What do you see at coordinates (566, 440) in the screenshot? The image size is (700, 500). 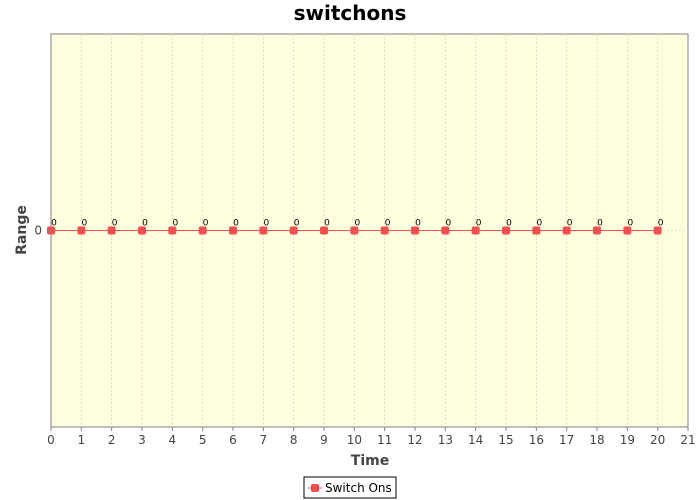 I see `x-tick-label: 17` at bounding box center [566, 440].